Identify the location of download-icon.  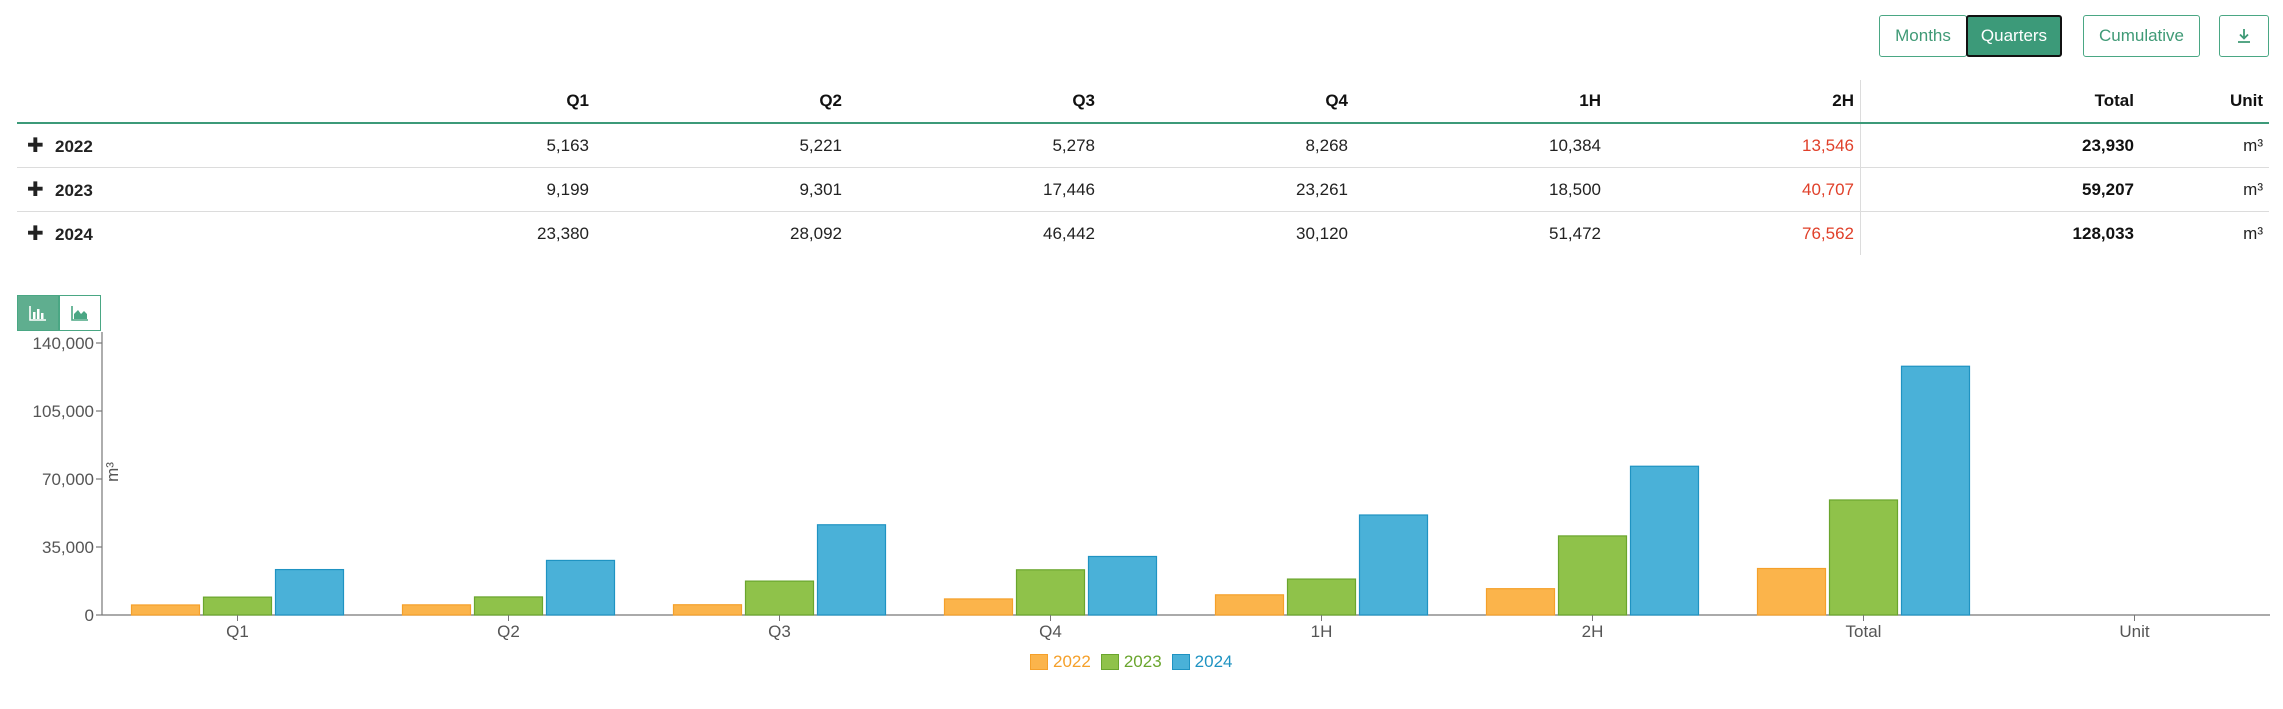
(2244, 36).